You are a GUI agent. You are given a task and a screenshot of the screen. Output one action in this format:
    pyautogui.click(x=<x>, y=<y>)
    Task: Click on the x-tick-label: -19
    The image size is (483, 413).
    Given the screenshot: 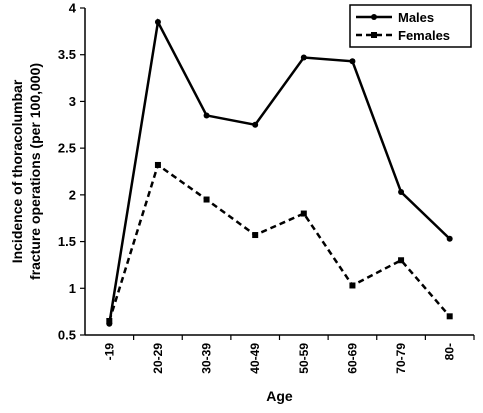 What is the action you would take?
    pyautogui.click(x=109, y=352)
    